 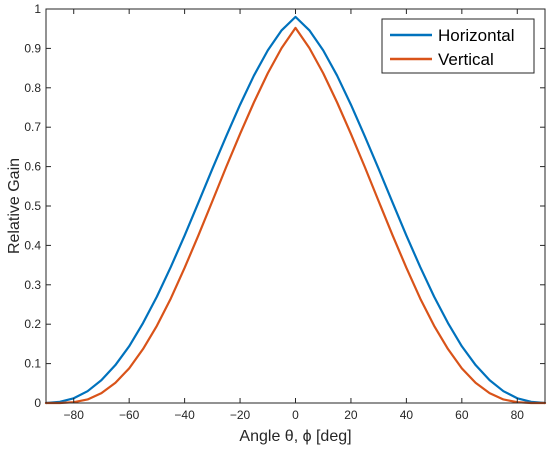 I want to click on y-axis-title: Relative Gain, so click(x=14, y=206).